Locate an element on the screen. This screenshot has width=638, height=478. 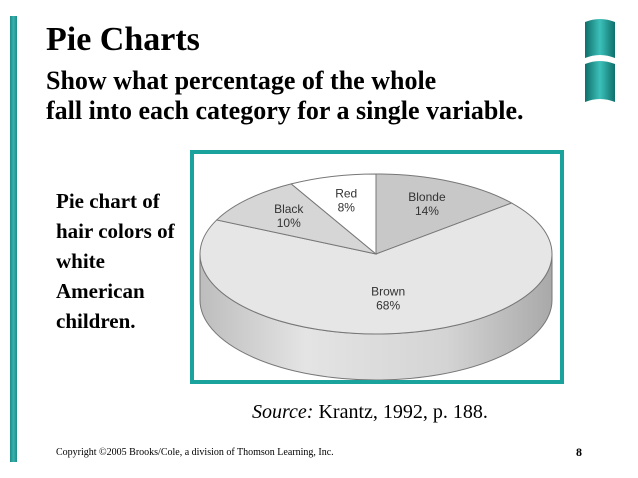
pie-slice-red is located at coordinates (333, 214).